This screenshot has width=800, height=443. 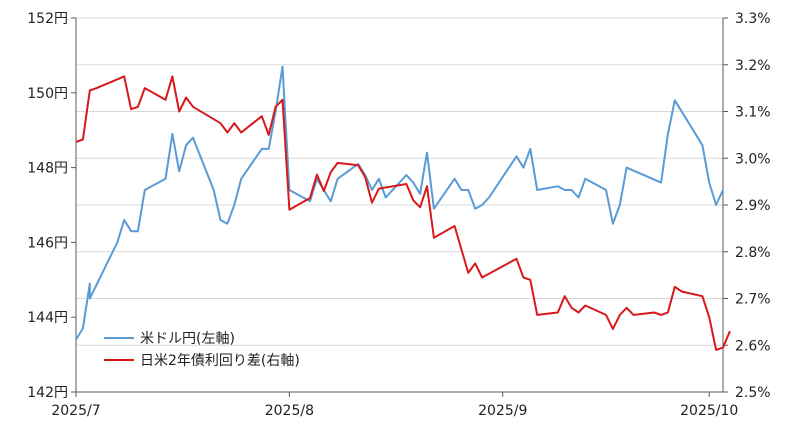 I want to click on left-tick-label: 150円, so click(x=47, y=94).